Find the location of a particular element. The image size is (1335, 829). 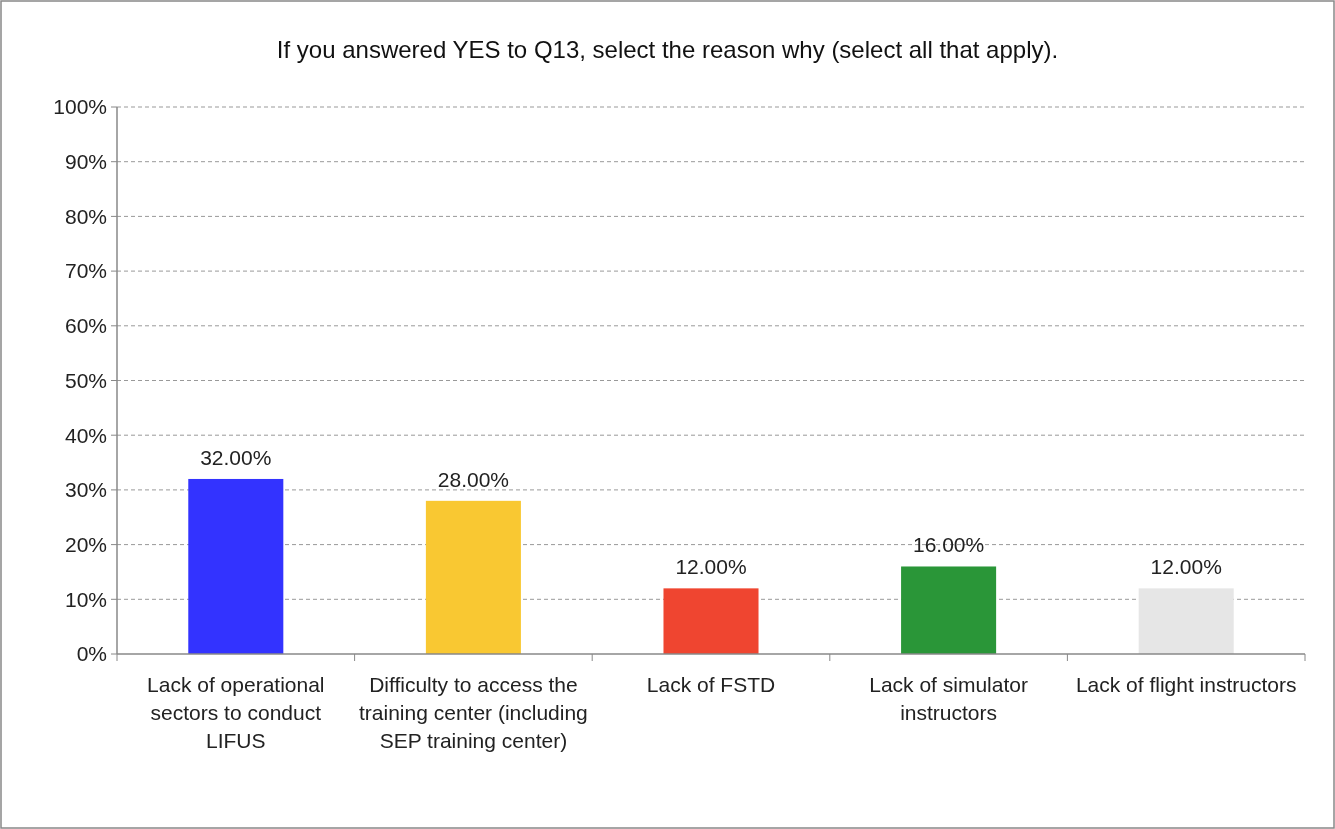

y-tick-label: 70% is located at coordinates (85, 271).